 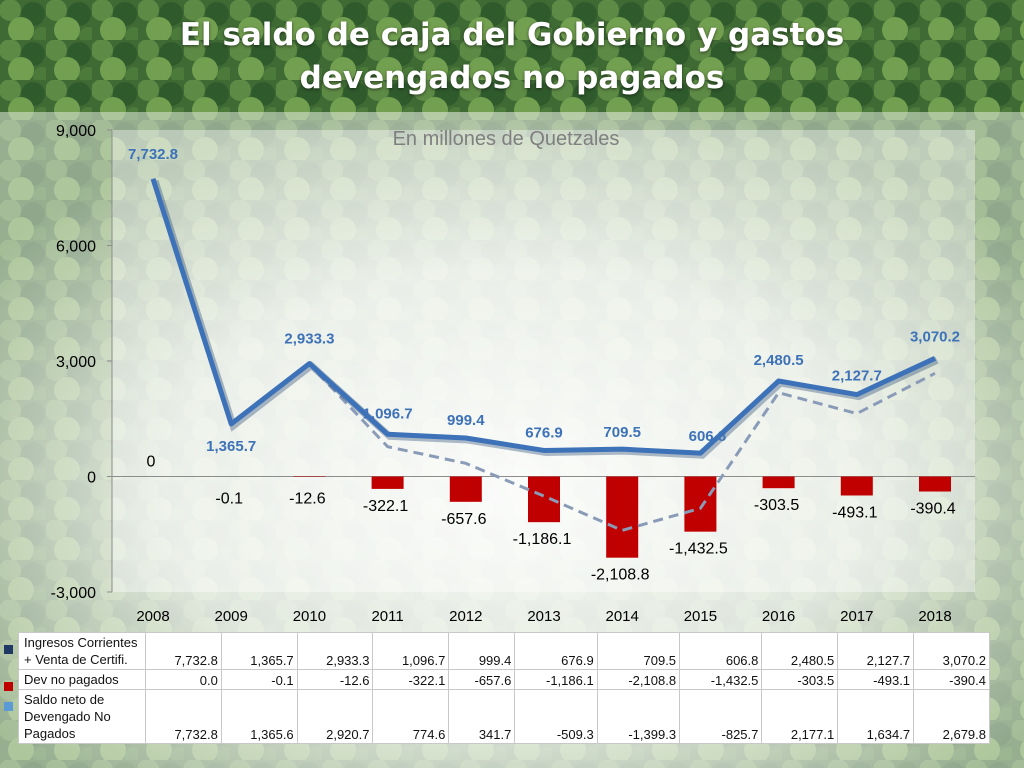 What do you see at coordinates (700, 616) in the screenshot?
I see `x-tick-label: 2015` at bounding box center [700, 616].